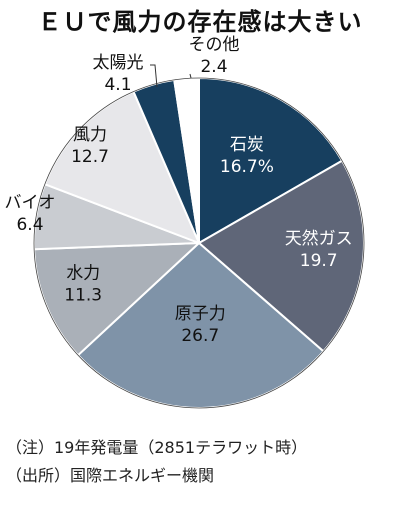 This screenshot has width=400, height=505. Describe the element at coordinates (157, 447) in the screenshot. I see `footnote-note: （注）19年発電量（2851テラワット時）` at that location.